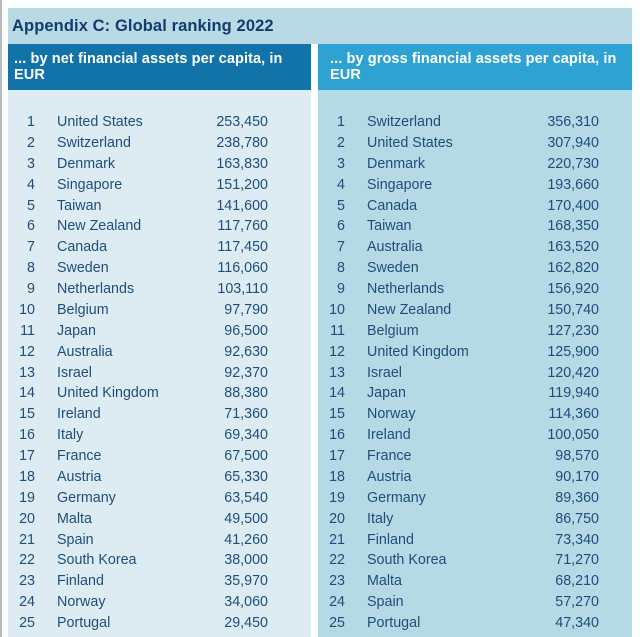 The height and width of the screenshot is (637, 640). What do you see at coordinates (138, 477) in the screenshot?
I see `table-row: 18 Austria 65,330` at bounding box center [138, 477].